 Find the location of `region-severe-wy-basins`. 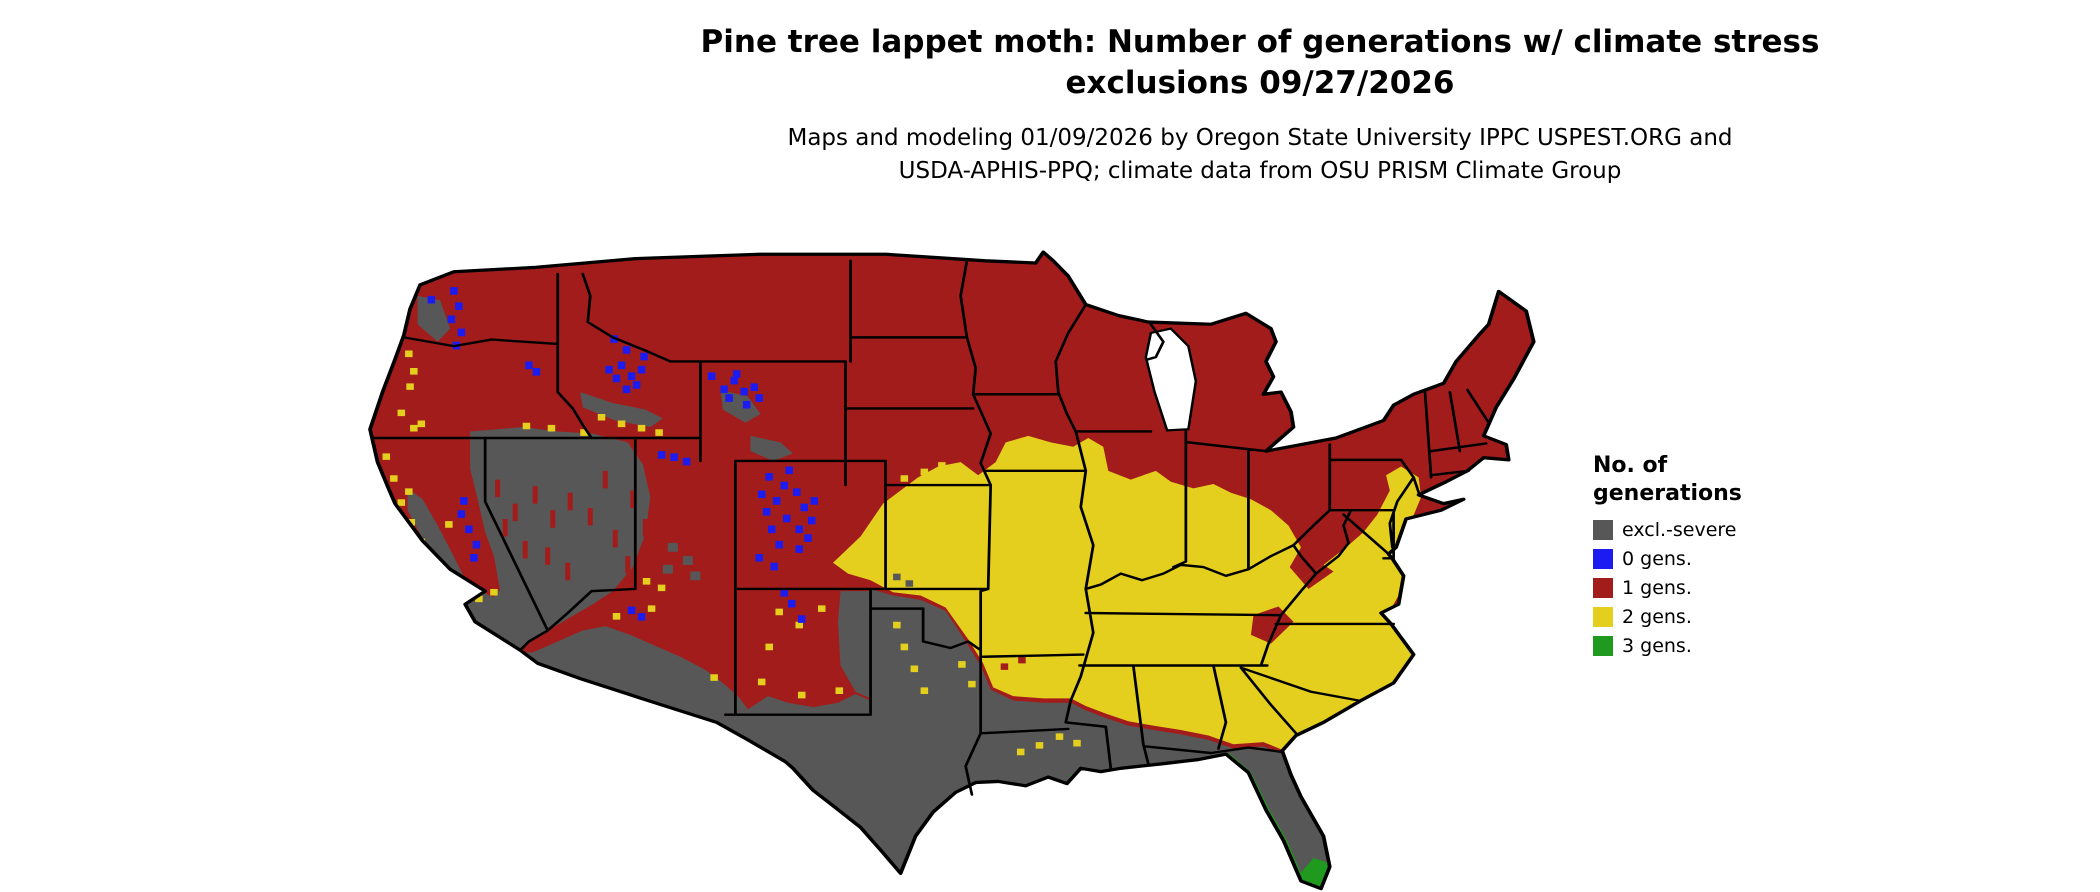

region-severe-wy-basins is located at coordinates (756, 425).